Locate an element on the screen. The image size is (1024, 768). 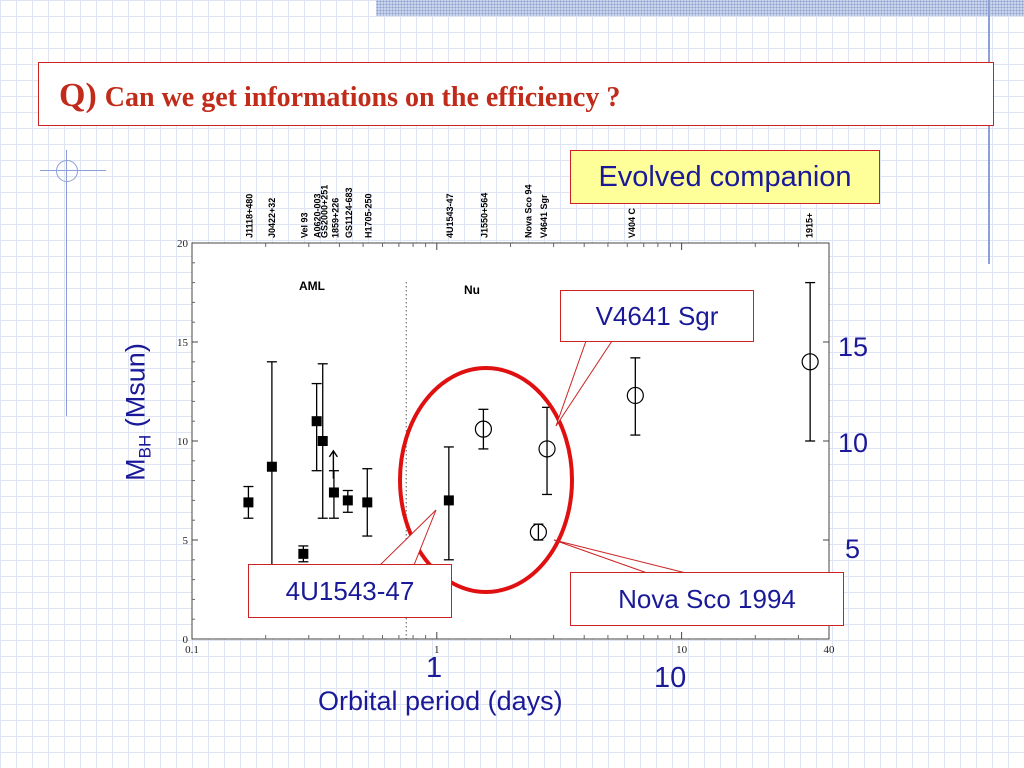
source-label: 1859+226 is located at coordinates (335, 218).